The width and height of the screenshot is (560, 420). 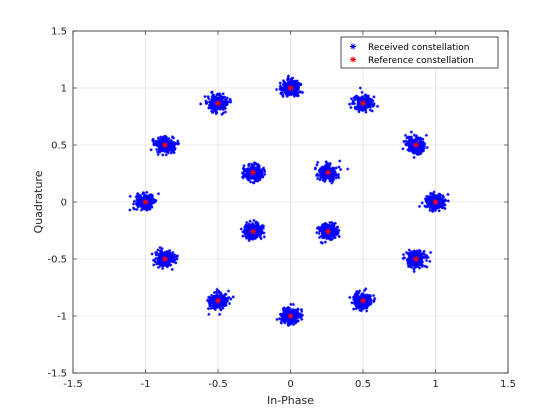 What do you see at coordinates (421, 61) in the screenshot?
I see `legend-label-reference: Reference constellation` at bounding box center [421, 61].